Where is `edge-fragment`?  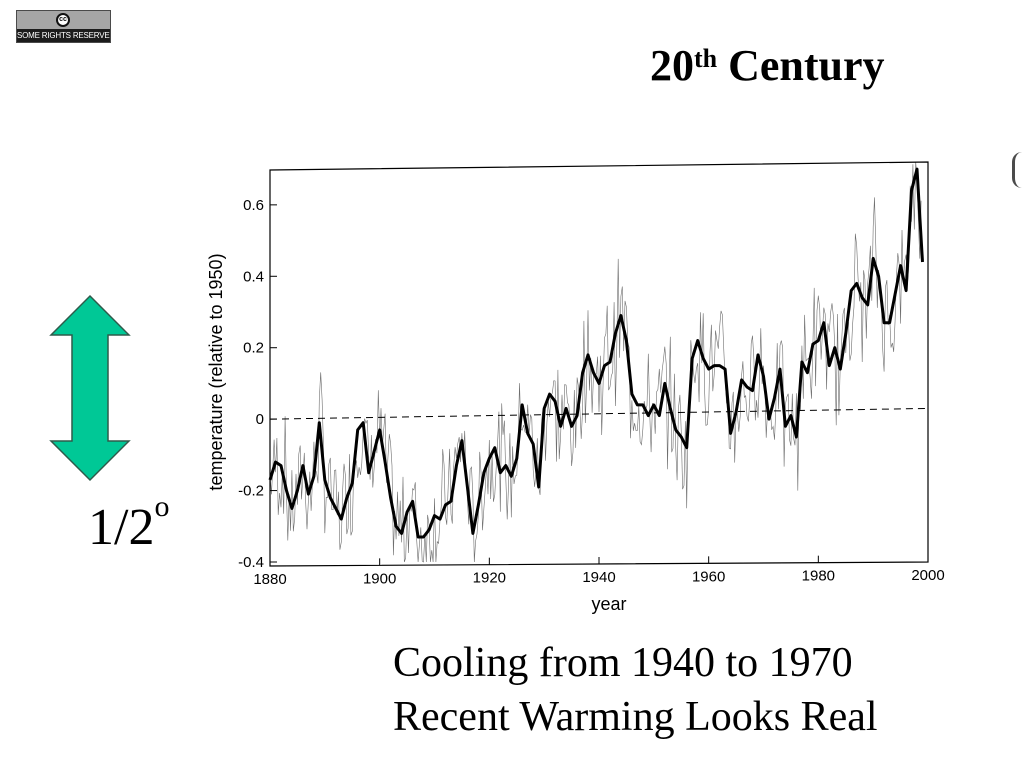
edge-fragment is located at coordinates (1017, 170).